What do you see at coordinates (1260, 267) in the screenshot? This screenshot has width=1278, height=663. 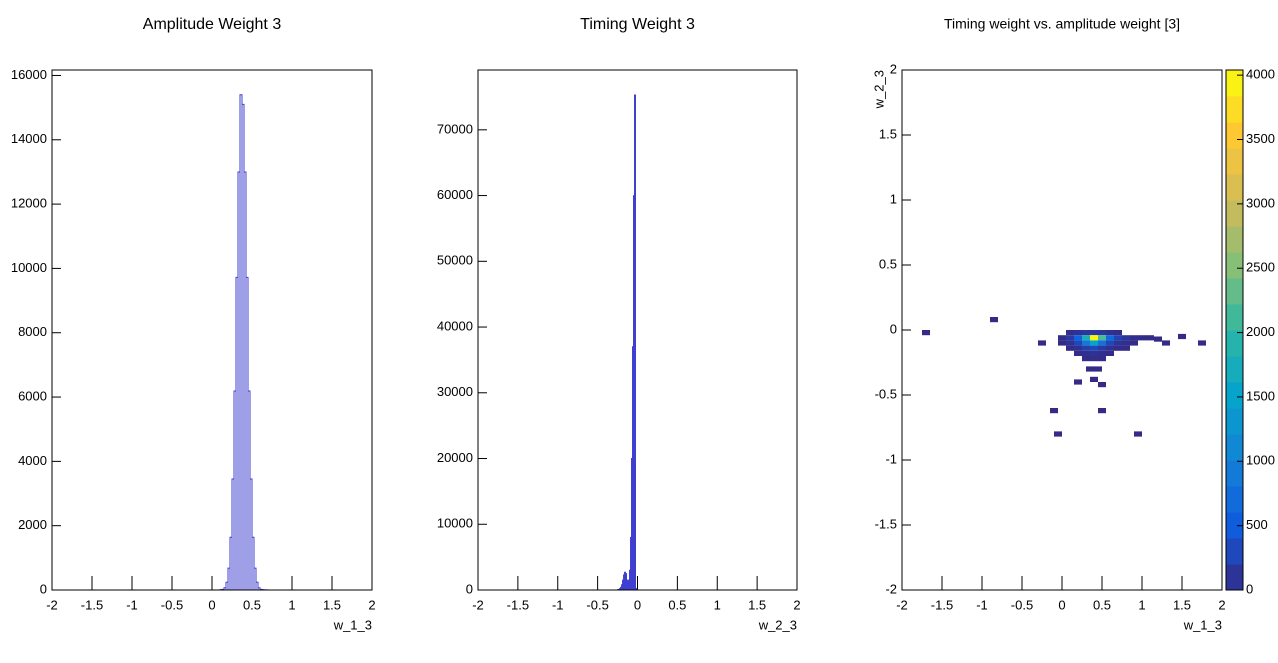 I see `colorbar-tick-label: 2500` at bounding box center [1260, 267].